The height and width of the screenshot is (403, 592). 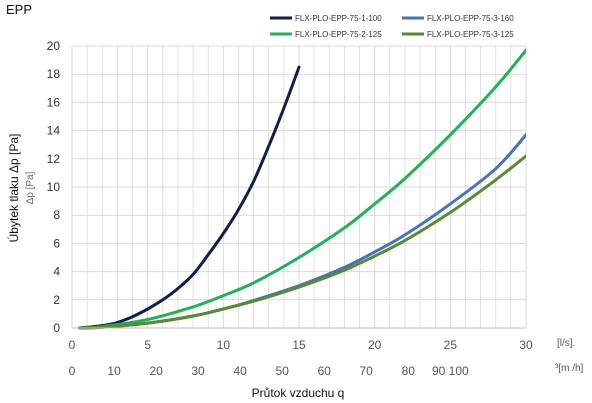 I want to click on x-axis-label: Průtok vzduchu q, so click(x=298, y=393).